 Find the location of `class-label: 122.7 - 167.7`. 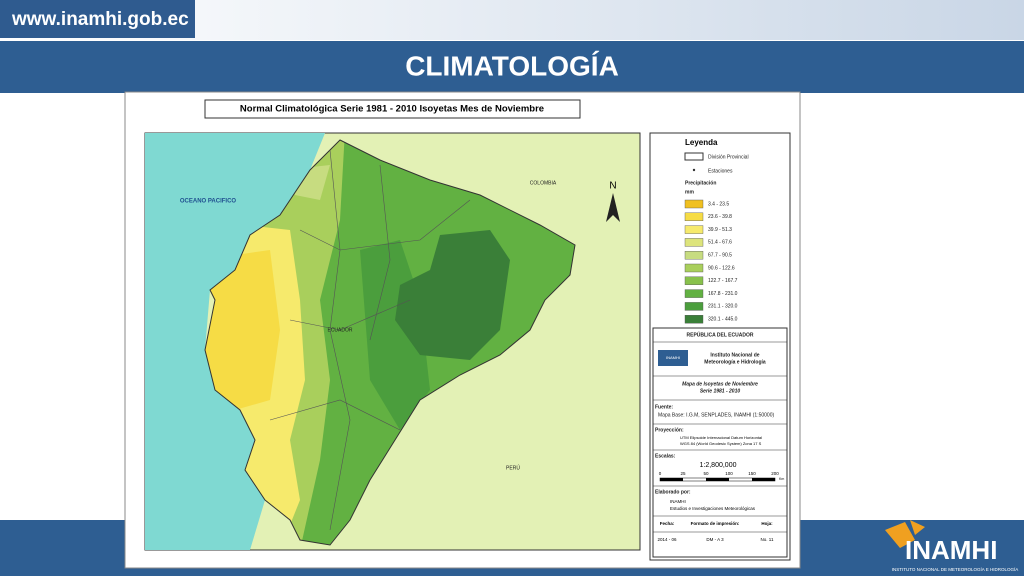

class-label: 122.7 - 167.7 is located at coordinates (723, 281).